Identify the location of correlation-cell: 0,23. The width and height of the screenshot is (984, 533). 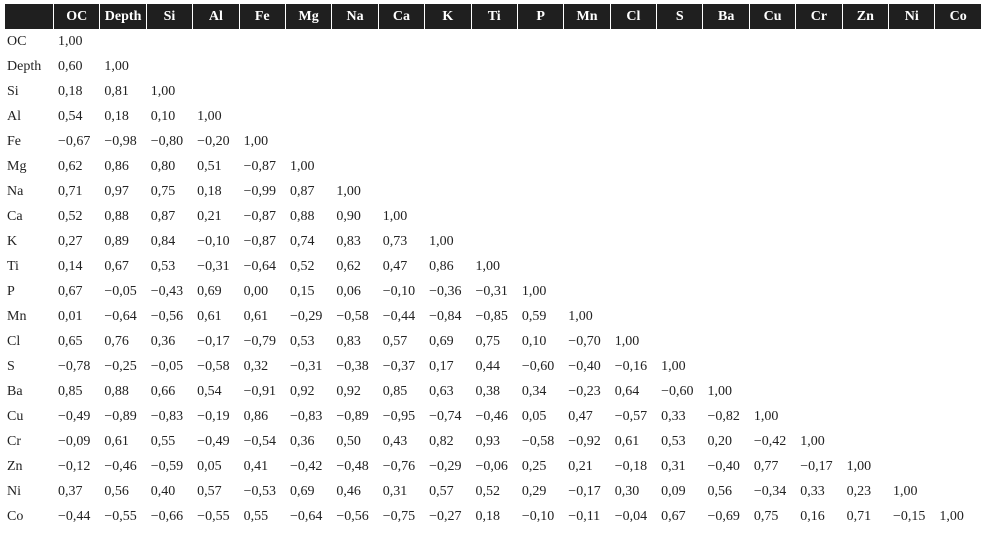
(859, 491).